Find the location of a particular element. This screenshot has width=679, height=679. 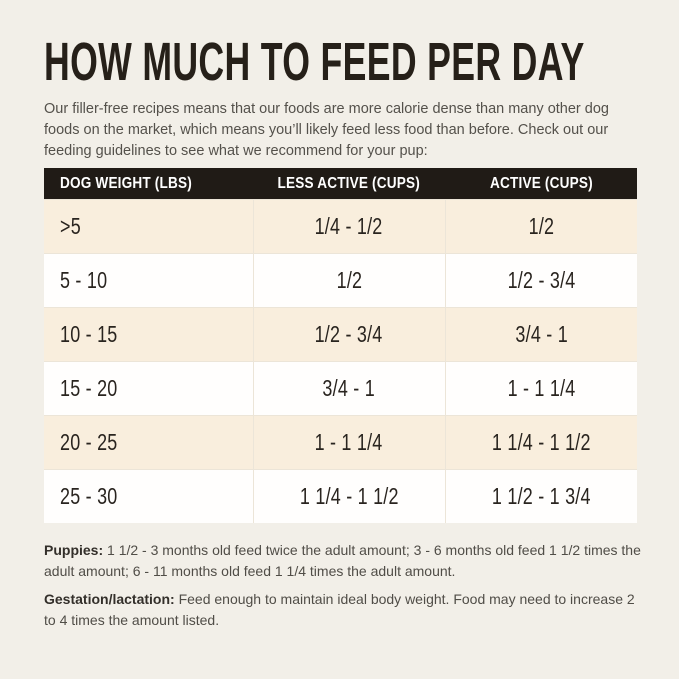

cell-weight: 20 - 25 is located at coordinates (148, 442).